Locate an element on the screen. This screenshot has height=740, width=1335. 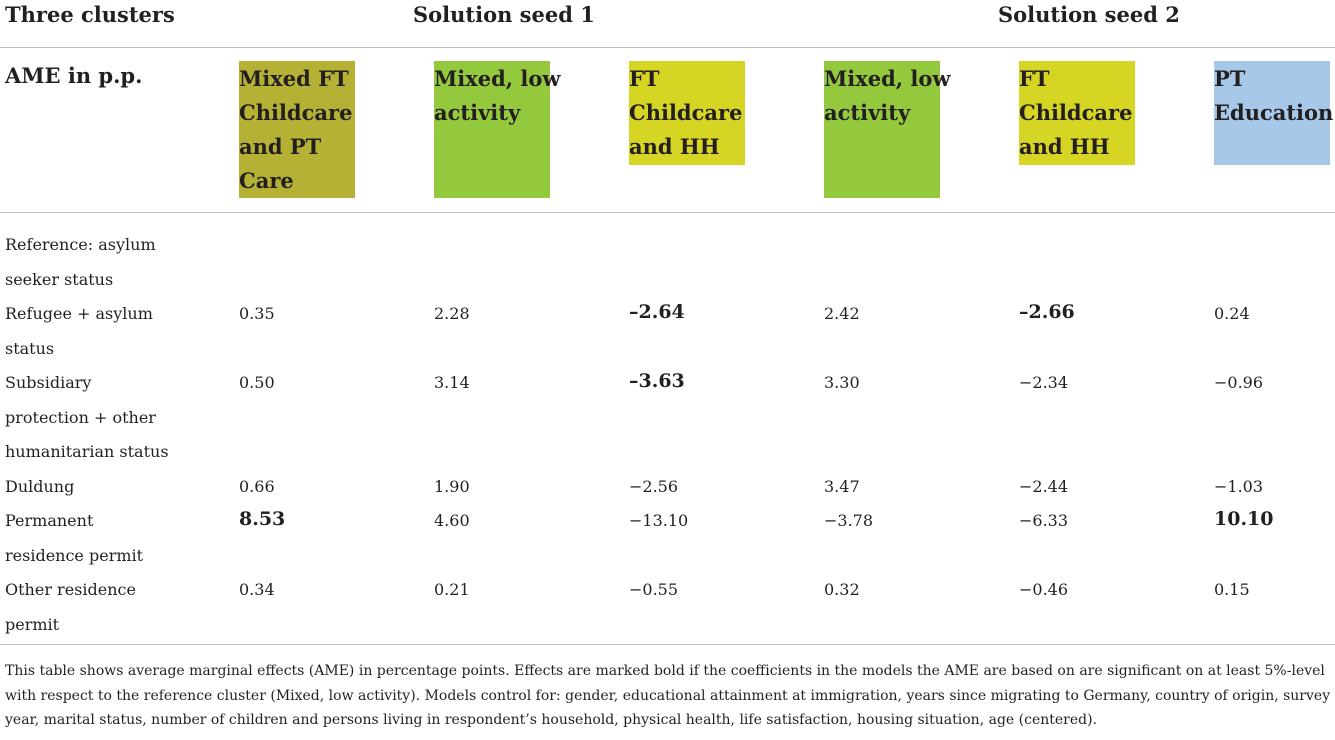
table-cell: 2.42 is located at coordinates (842, 313).